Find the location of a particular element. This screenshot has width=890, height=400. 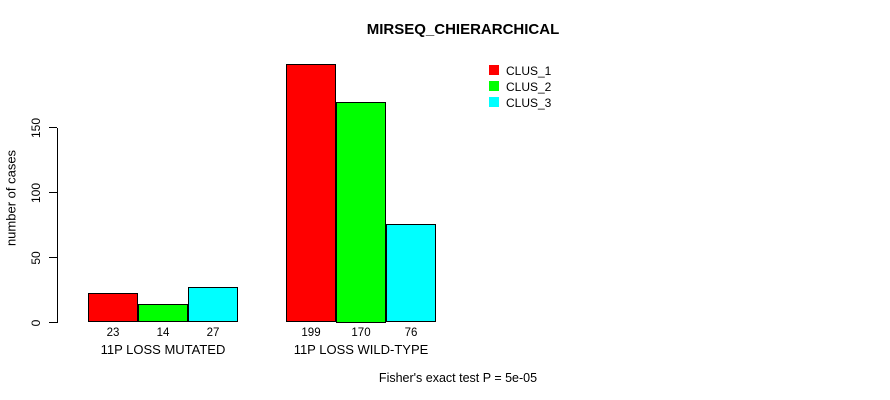

legend-label-clus_2: CLUS_2 is located at coordinates (529, 87).